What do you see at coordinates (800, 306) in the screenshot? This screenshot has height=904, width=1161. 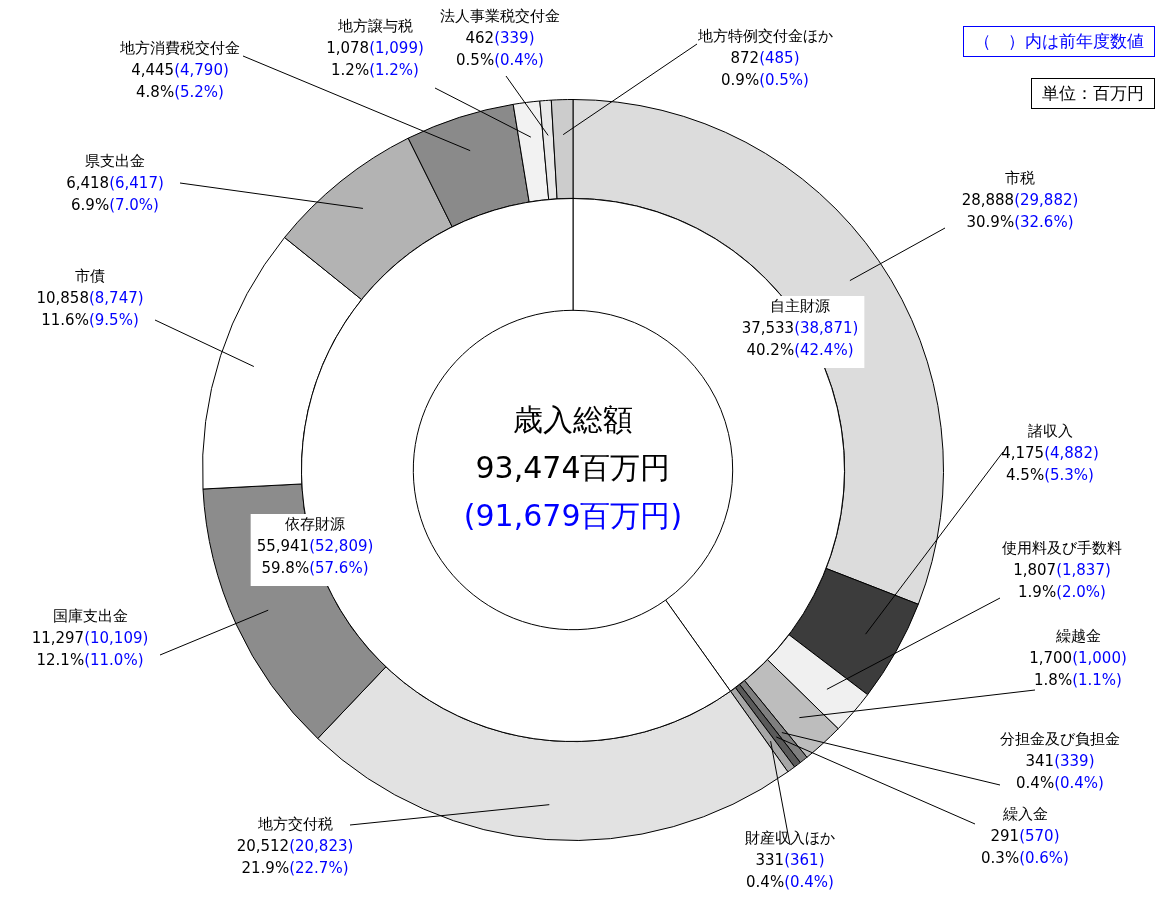 I see `slice-label: 自主財源` at bounding box center [800, 306].